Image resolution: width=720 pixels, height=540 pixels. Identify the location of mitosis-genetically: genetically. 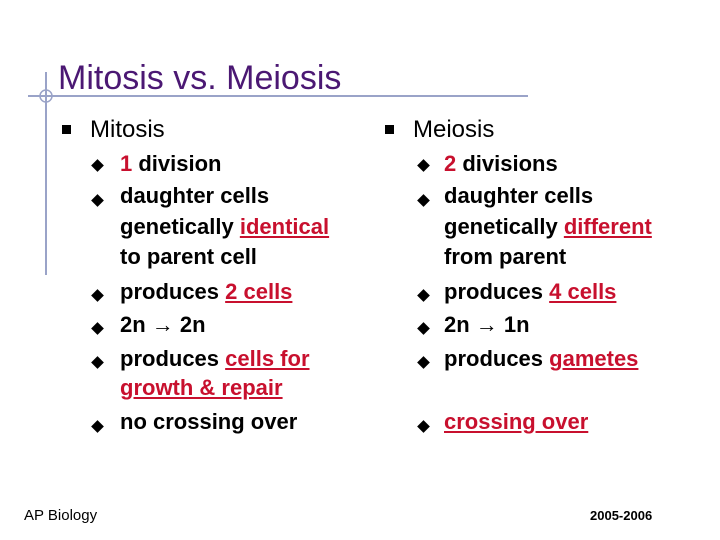
(180, 226).